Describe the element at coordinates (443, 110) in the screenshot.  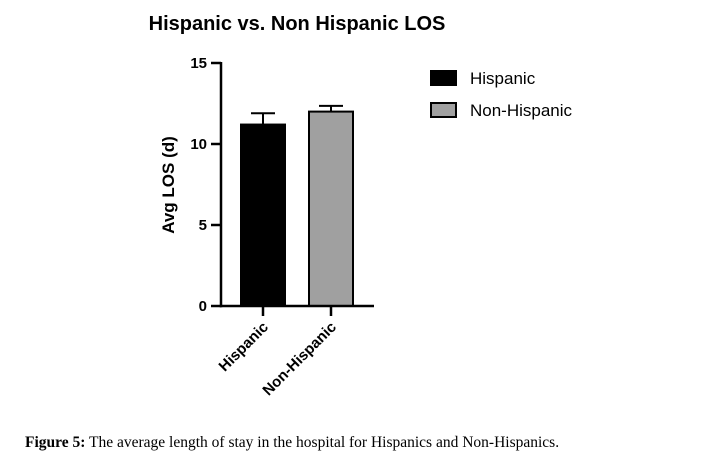
I see `legend-swatch-non-hispanic` at that location.